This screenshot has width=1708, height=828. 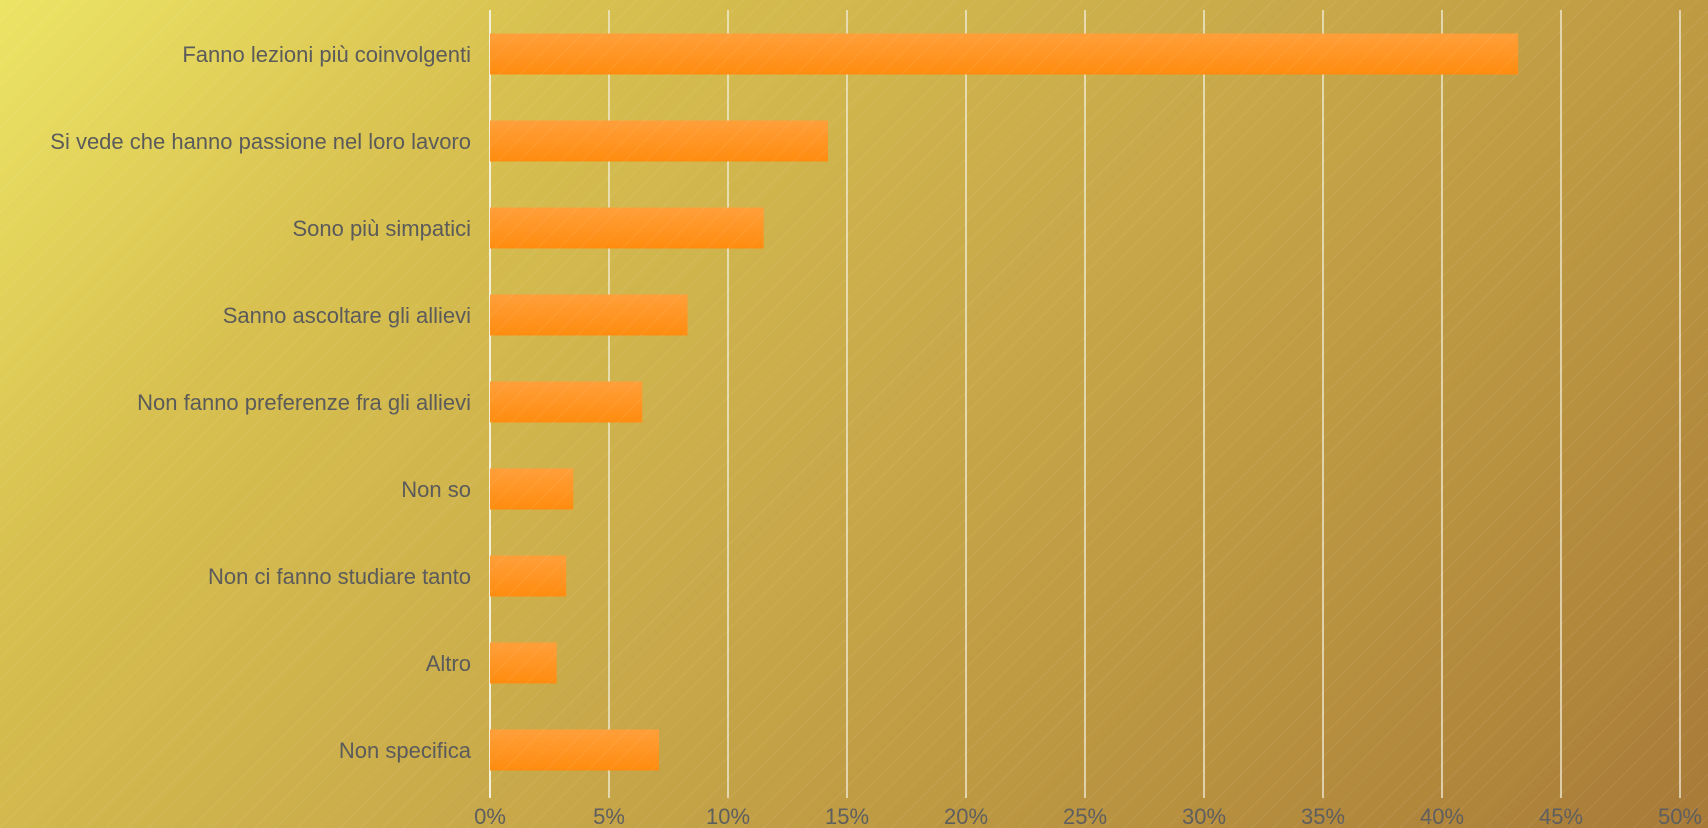 What do you see at coordinates (1561, 816) in the screenshot?
I see `x-tick-label: 45%` at bounding box center [1561, 816].